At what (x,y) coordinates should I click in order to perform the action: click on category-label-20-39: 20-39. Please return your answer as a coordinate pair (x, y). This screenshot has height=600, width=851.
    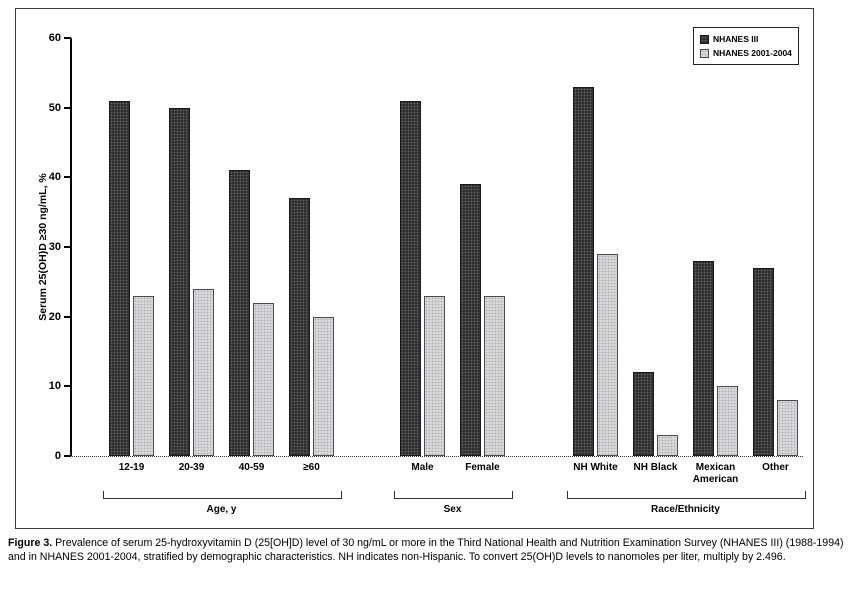
    Looking at the image, I should click on (191, 467).